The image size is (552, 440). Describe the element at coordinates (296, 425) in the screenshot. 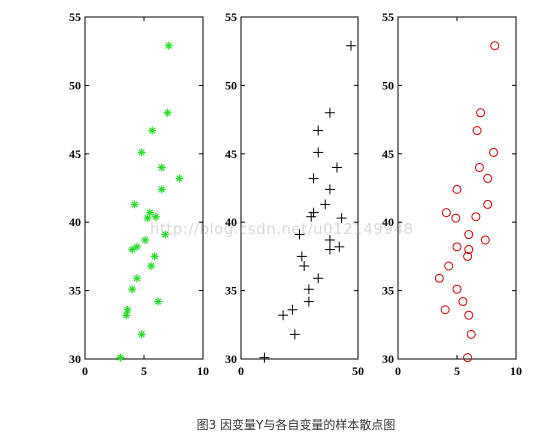

I see `figure-caption: 图3 因变量Y与各自变量的样本散点图` at that location.